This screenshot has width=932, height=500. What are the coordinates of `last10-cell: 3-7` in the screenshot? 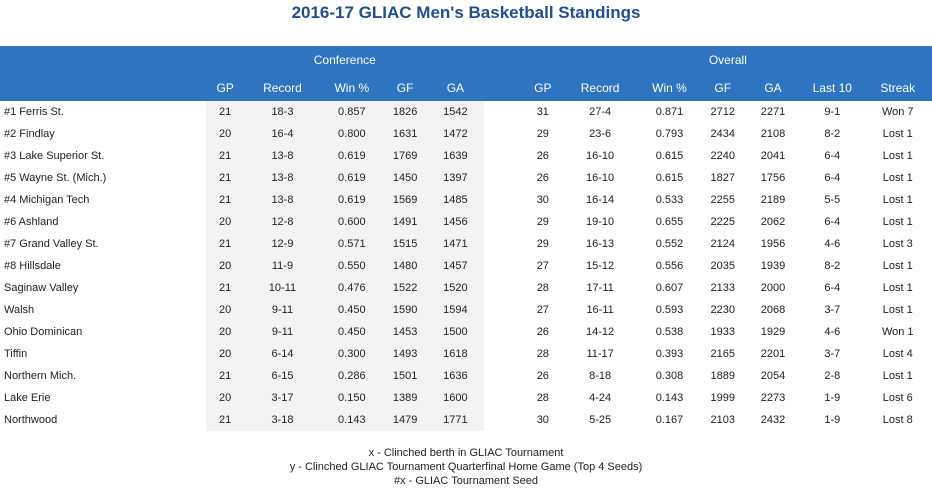 It's located at (832, 310).